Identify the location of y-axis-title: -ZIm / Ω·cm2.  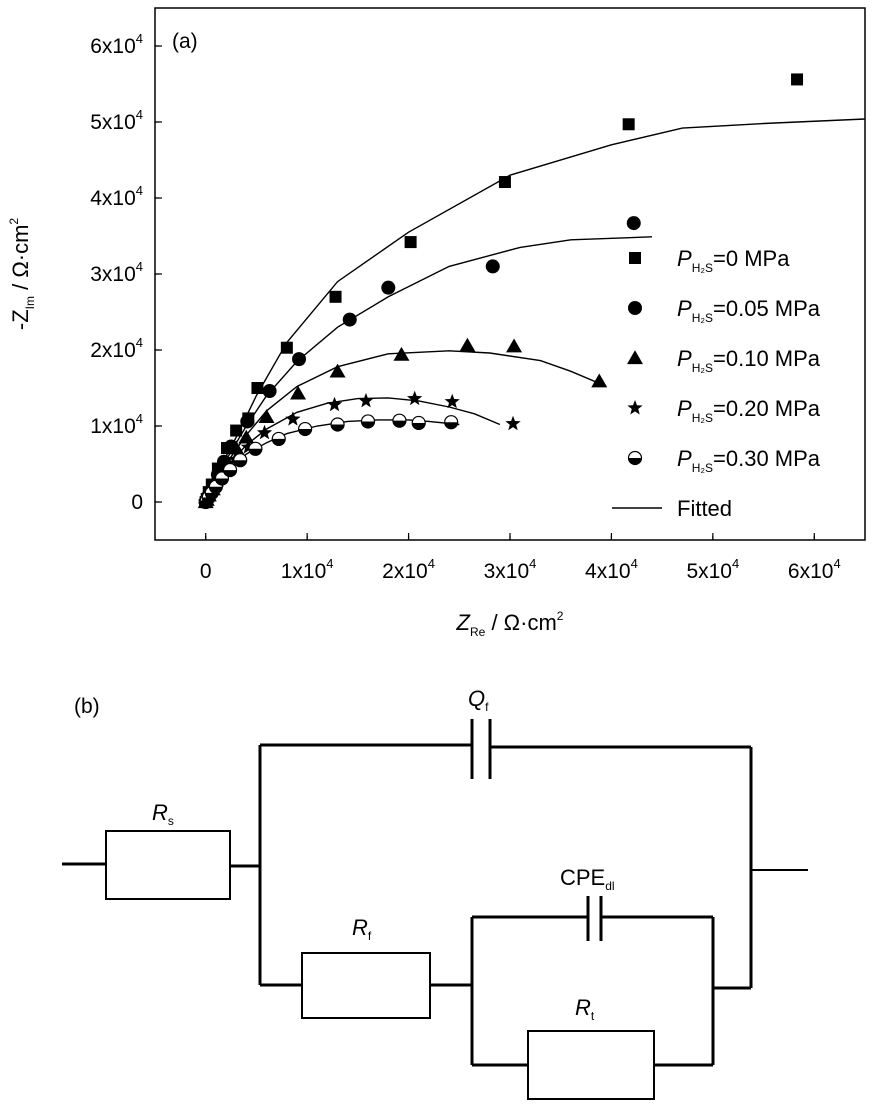
(22, 274).